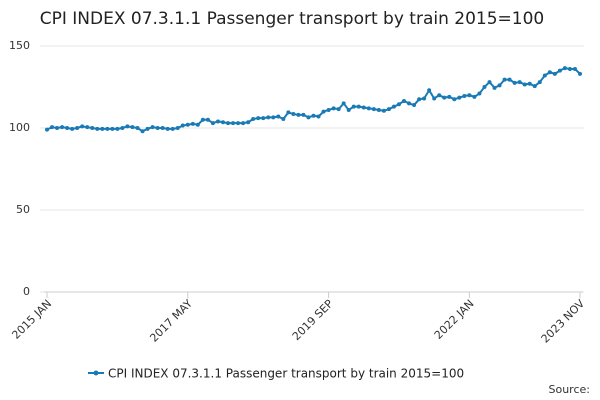 Image resolution: width=600 pixels, height=400 pixels. Describe the element at coordinates (19, 127) in the screenshot. I see `y-tick-label: 100` at that location.